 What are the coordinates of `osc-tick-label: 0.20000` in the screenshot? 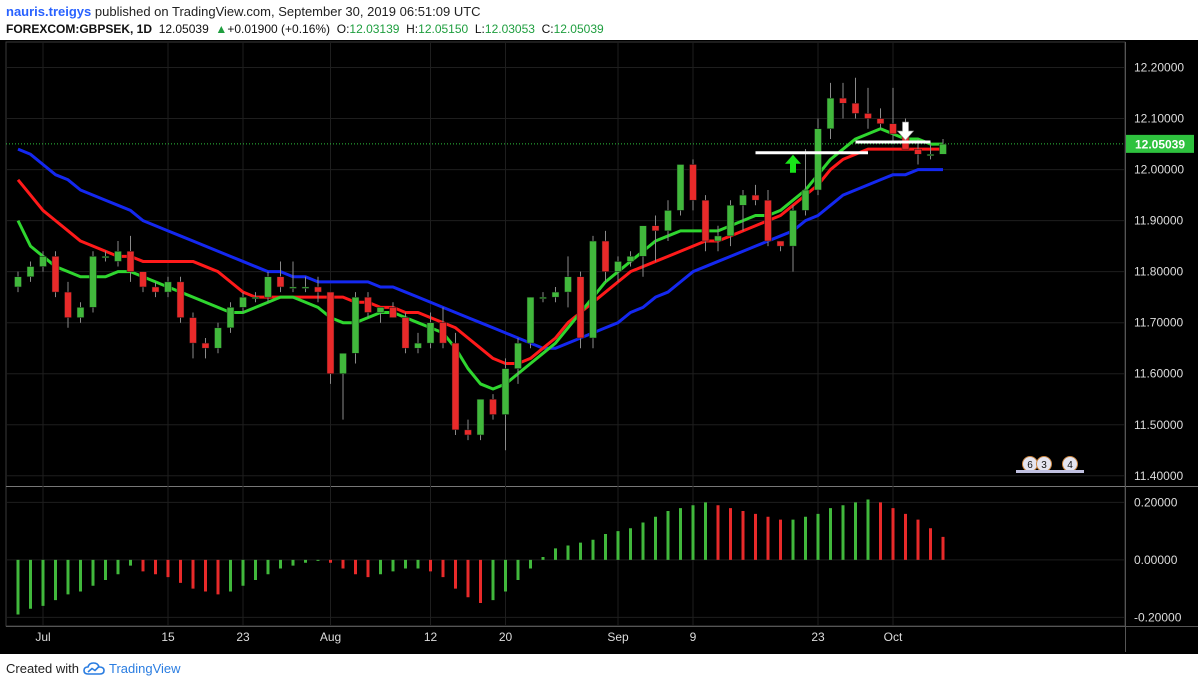 It's located at (1156, 502).